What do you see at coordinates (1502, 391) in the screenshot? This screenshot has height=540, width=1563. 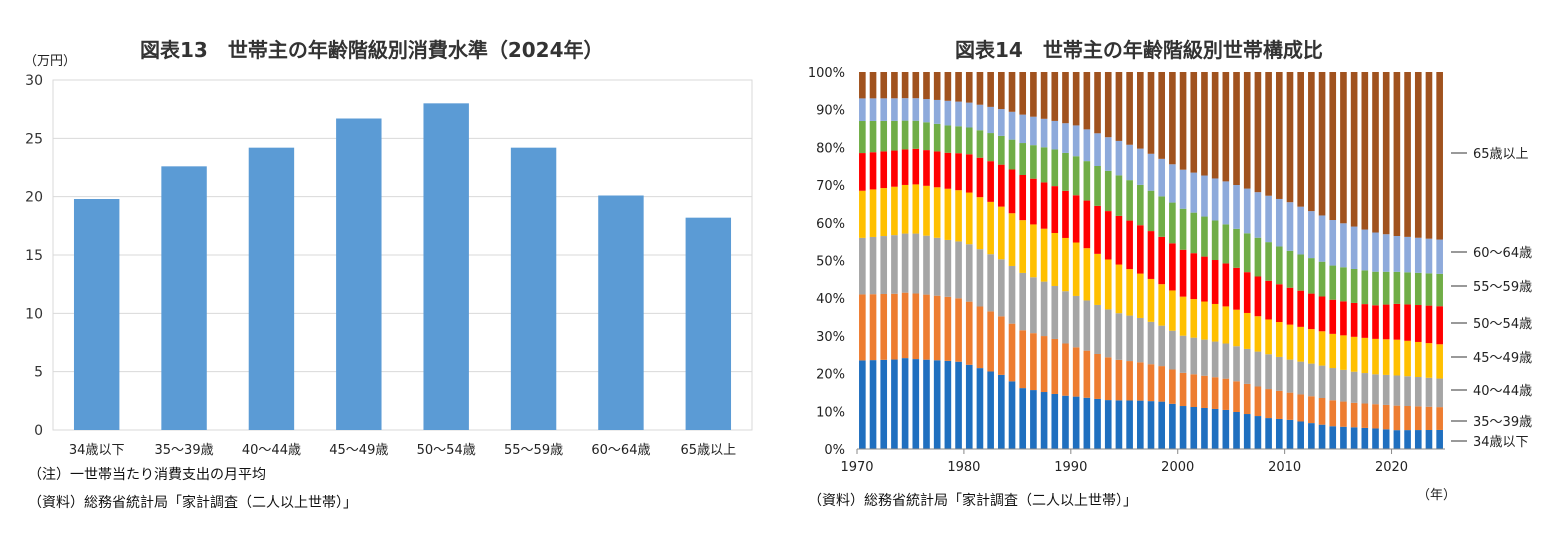 I see `legend-label: 40～44歳` at bounding box center [1502, 391].